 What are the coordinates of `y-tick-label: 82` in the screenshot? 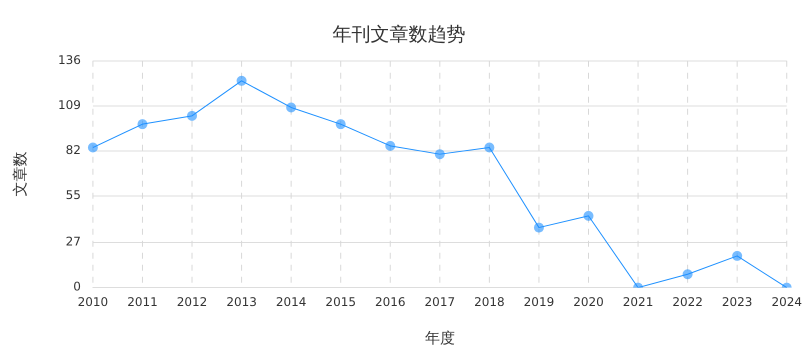 It's located at (73, 149).